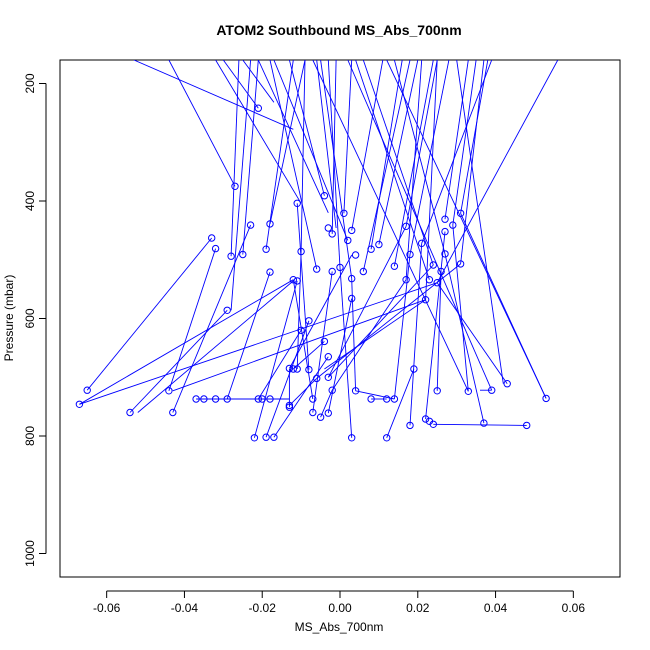 This screenshot has width=650, height=650. What do you see at coordinates (418, 608) in the screenshot?
I see `x-tick-label: 0.02` at bounding box center [418, 608].